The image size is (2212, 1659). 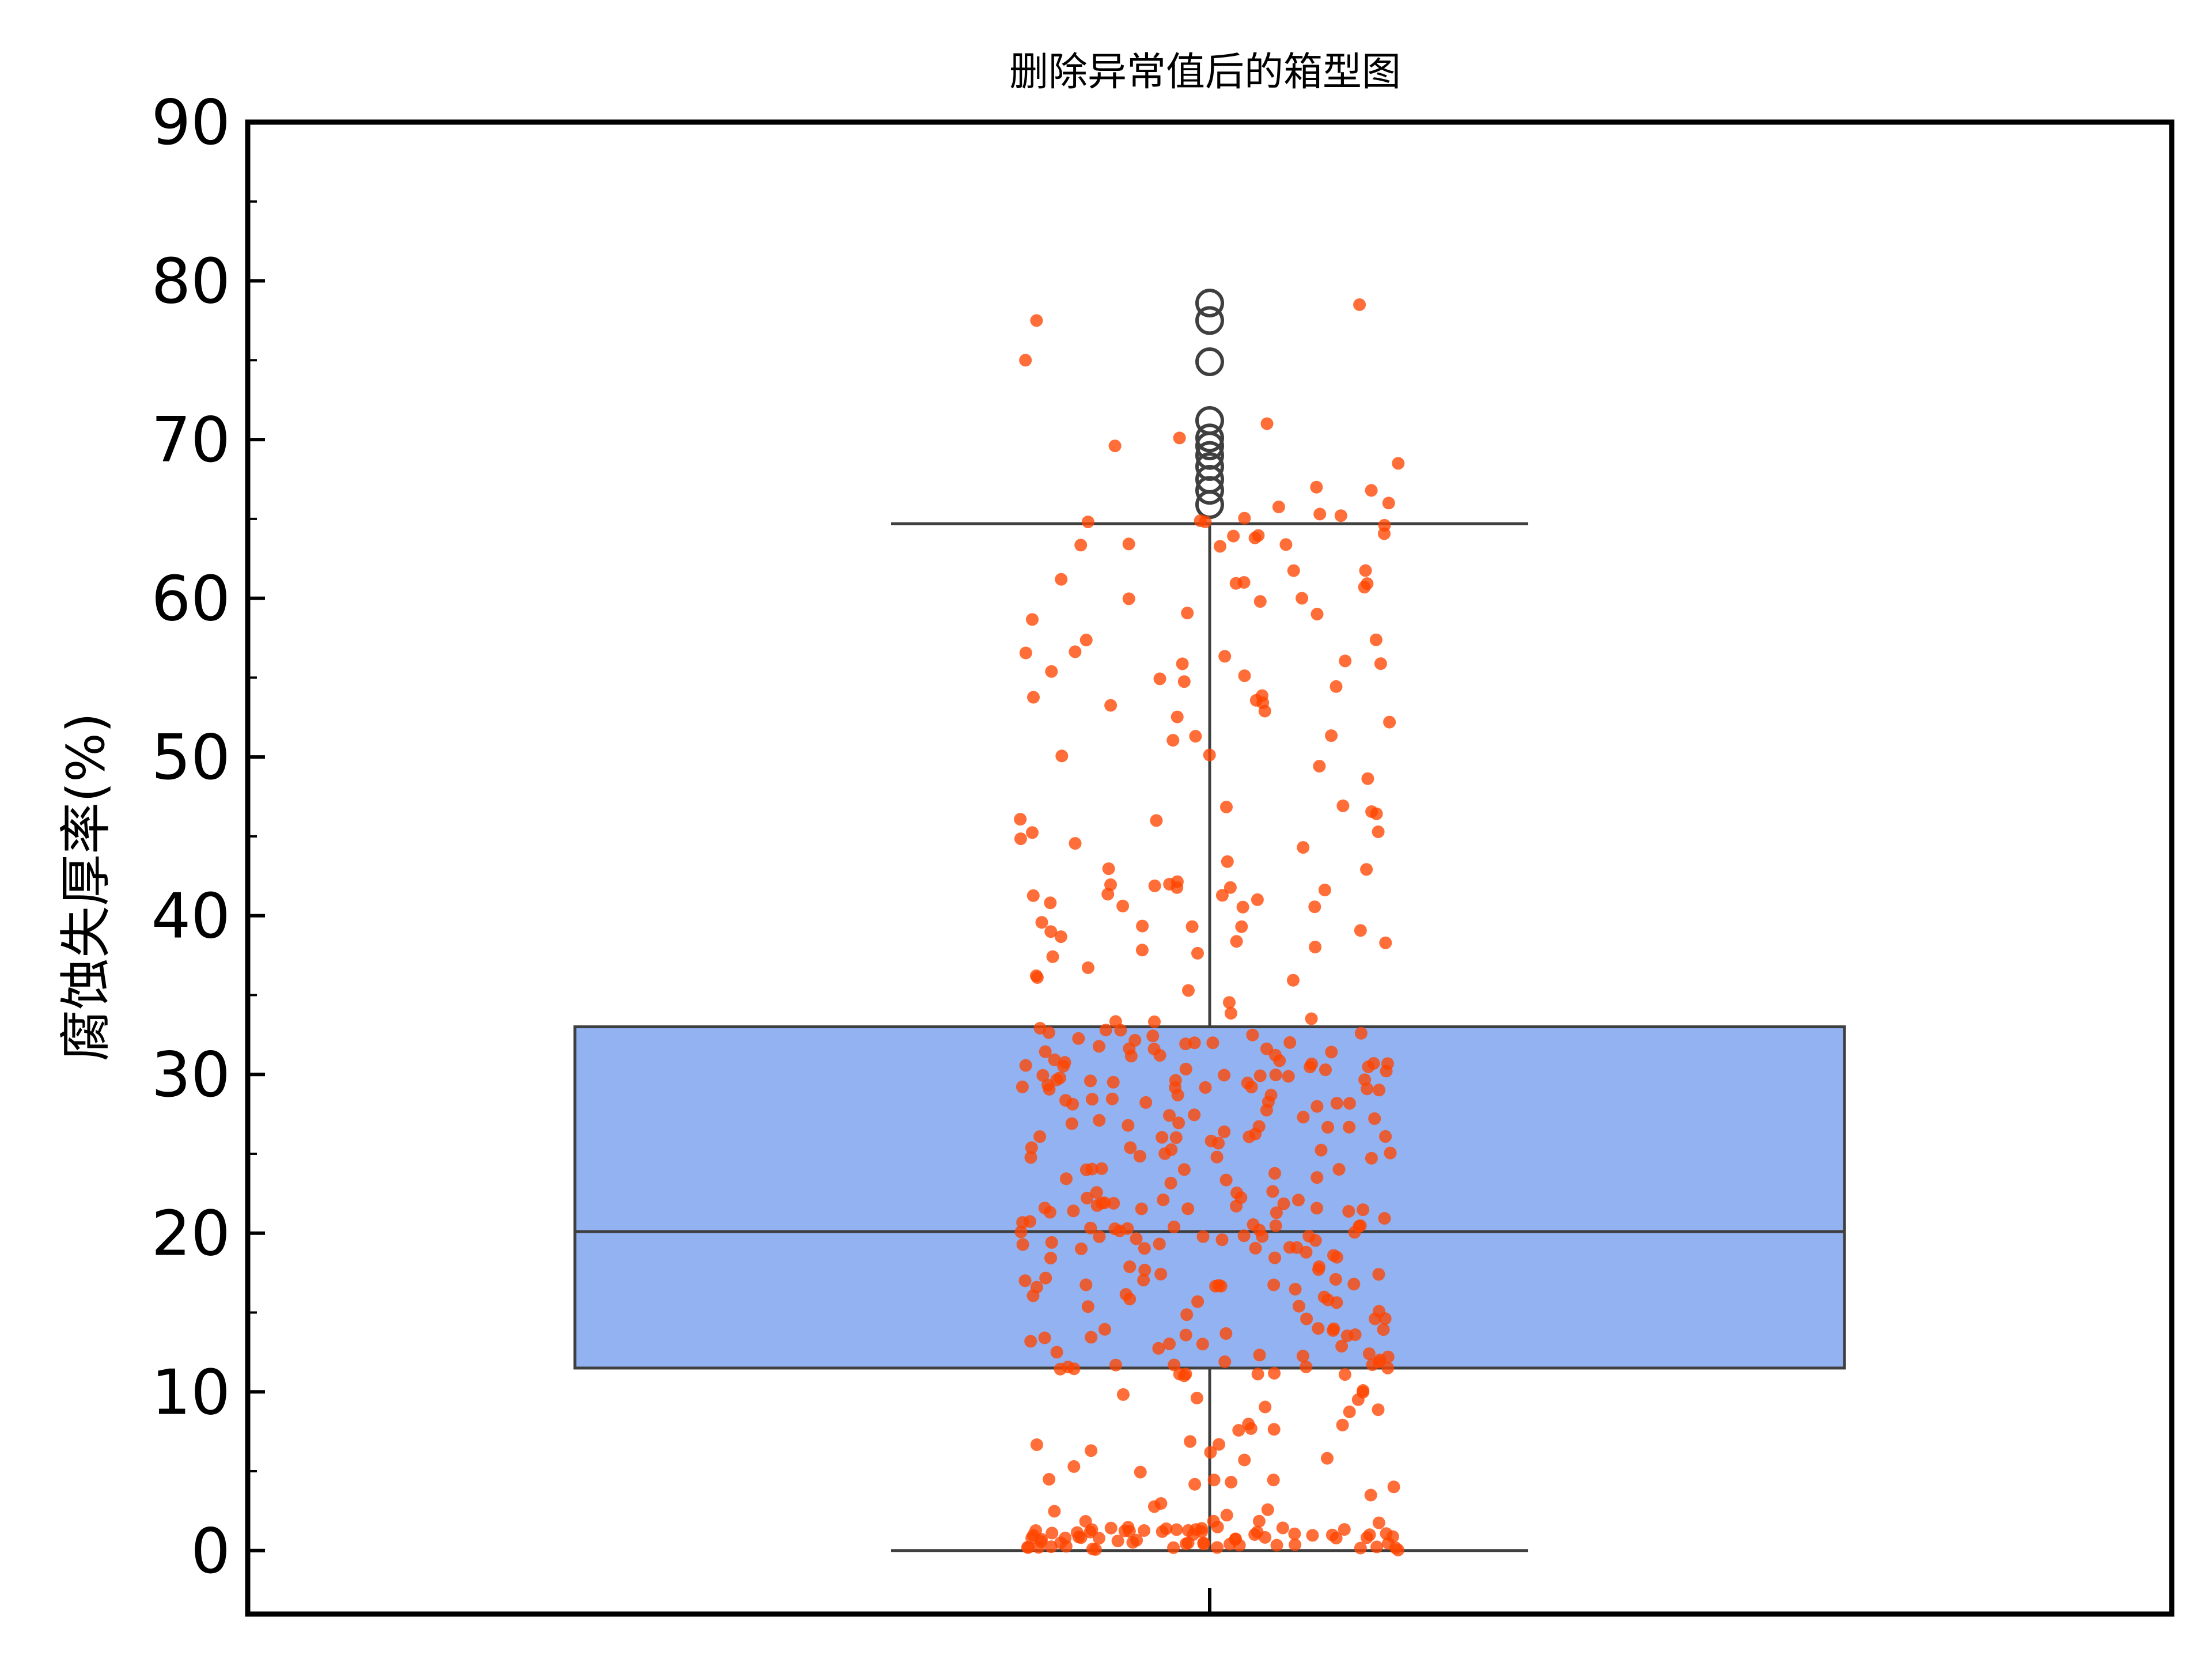 I want to click on iqr-box, so click(x=1209, y=1197).